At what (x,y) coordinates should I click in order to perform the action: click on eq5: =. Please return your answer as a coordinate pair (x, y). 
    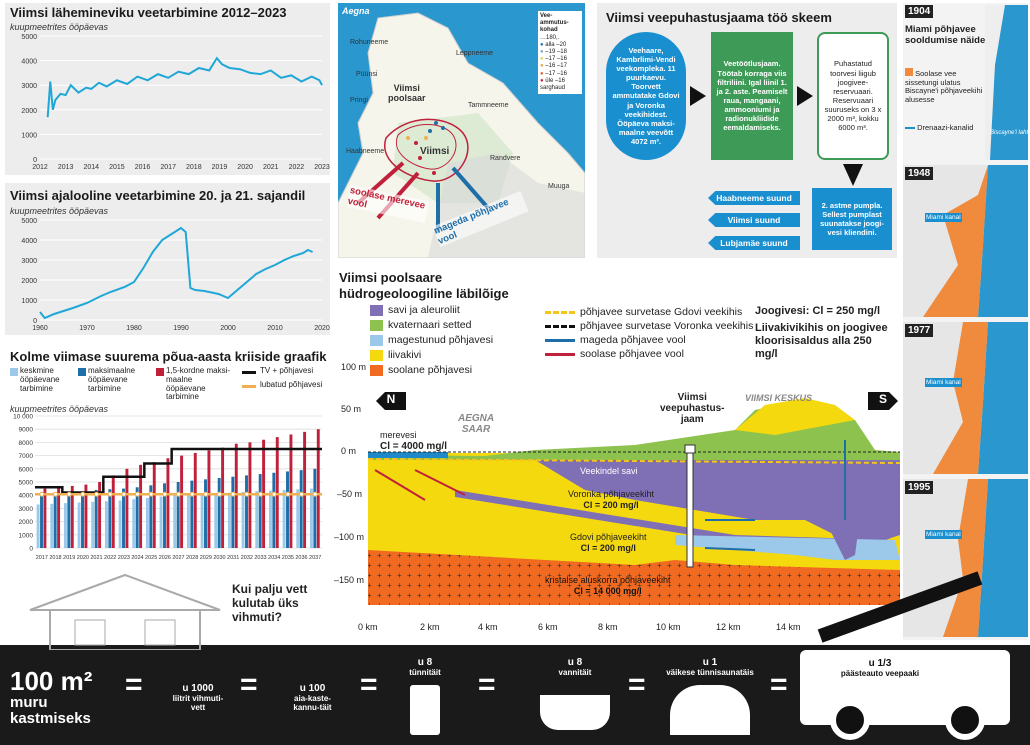
    Looking at the image, I should click on (637, 684).